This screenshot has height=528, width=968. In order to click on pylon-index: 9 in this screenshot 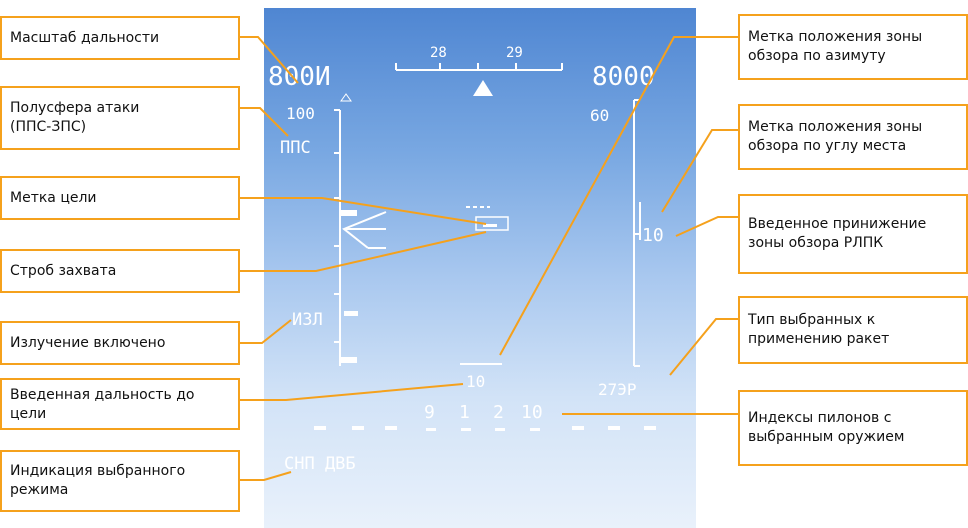, I will do `click(429, 412)`.